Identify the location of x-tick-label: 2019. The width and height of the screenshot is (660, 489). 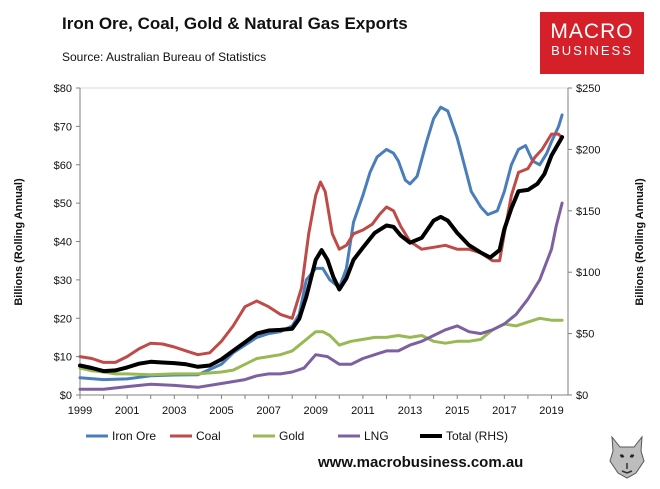
(551, 411).